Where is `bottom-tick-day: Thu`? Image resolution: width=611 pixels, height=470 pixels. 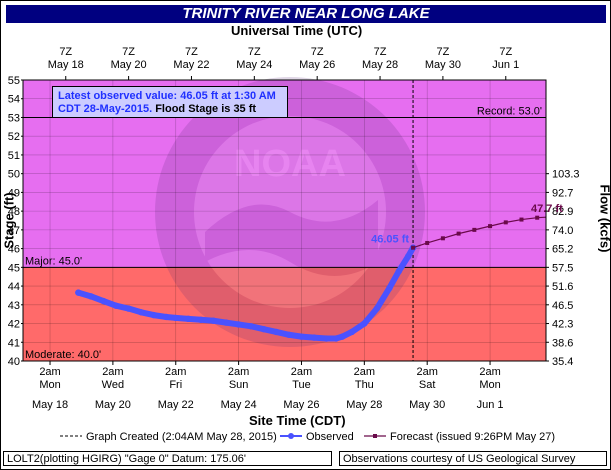
bottom-tick-day: Thu is located at coordinates (364, 385).